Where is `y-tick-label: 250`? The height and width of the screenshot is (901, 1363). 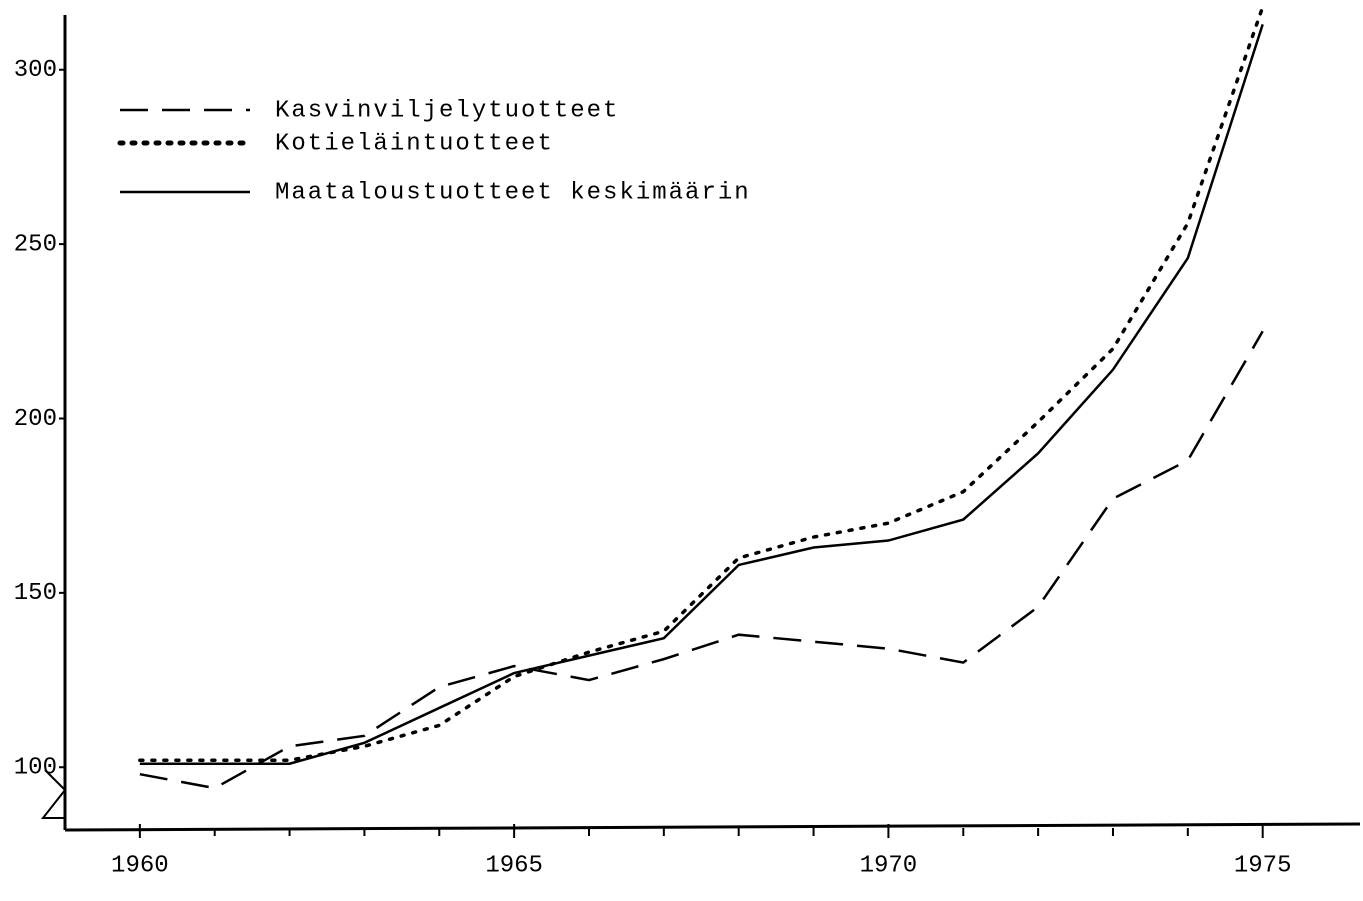
y-tick-label: 250 is located at coordinates (35, 244).